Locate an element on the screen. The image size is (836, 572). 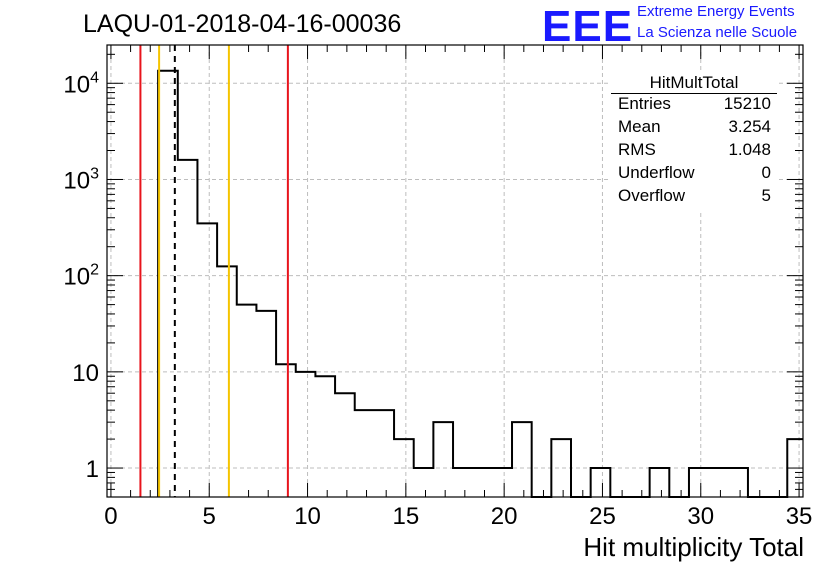
y-tick-label: 10 is located at coordinates (85, 373).